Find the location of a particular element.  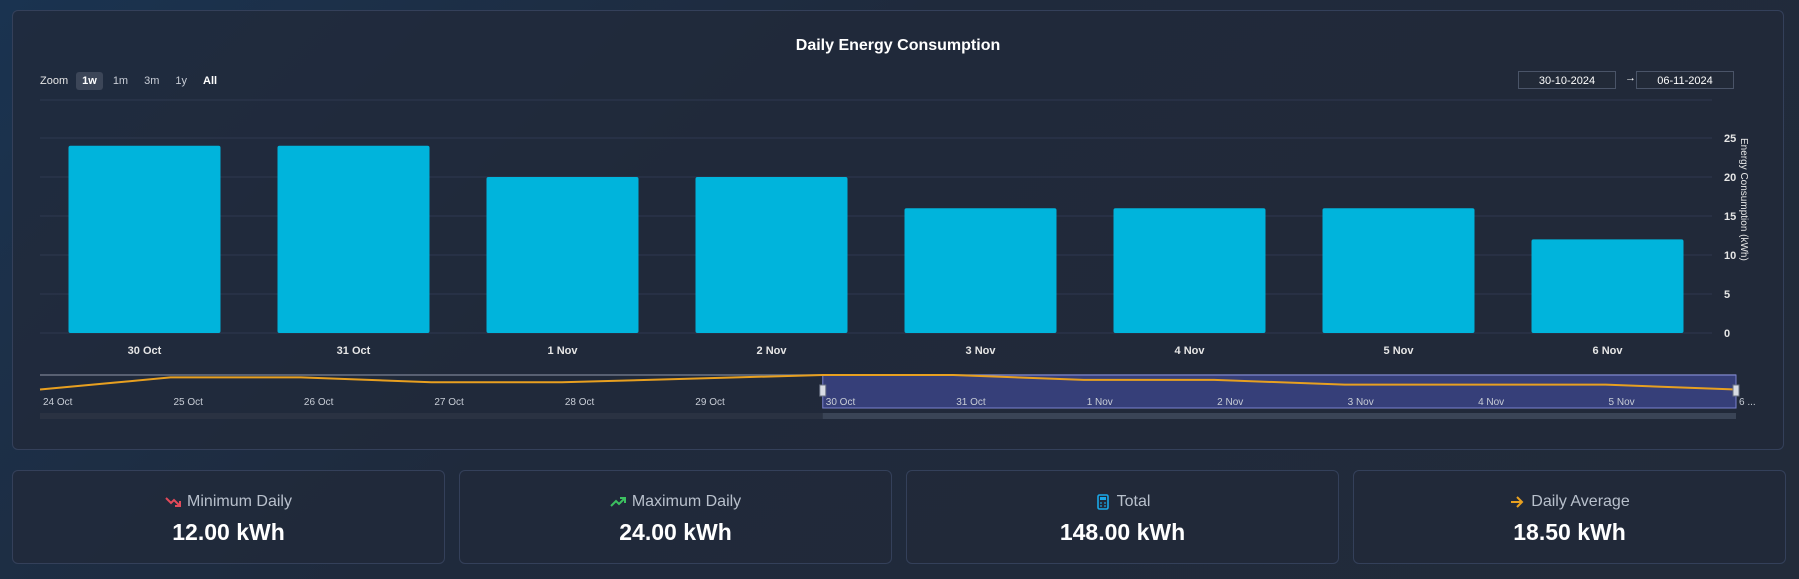

x-tick-label: 5 Nov is located at coordinates (1399, 351).